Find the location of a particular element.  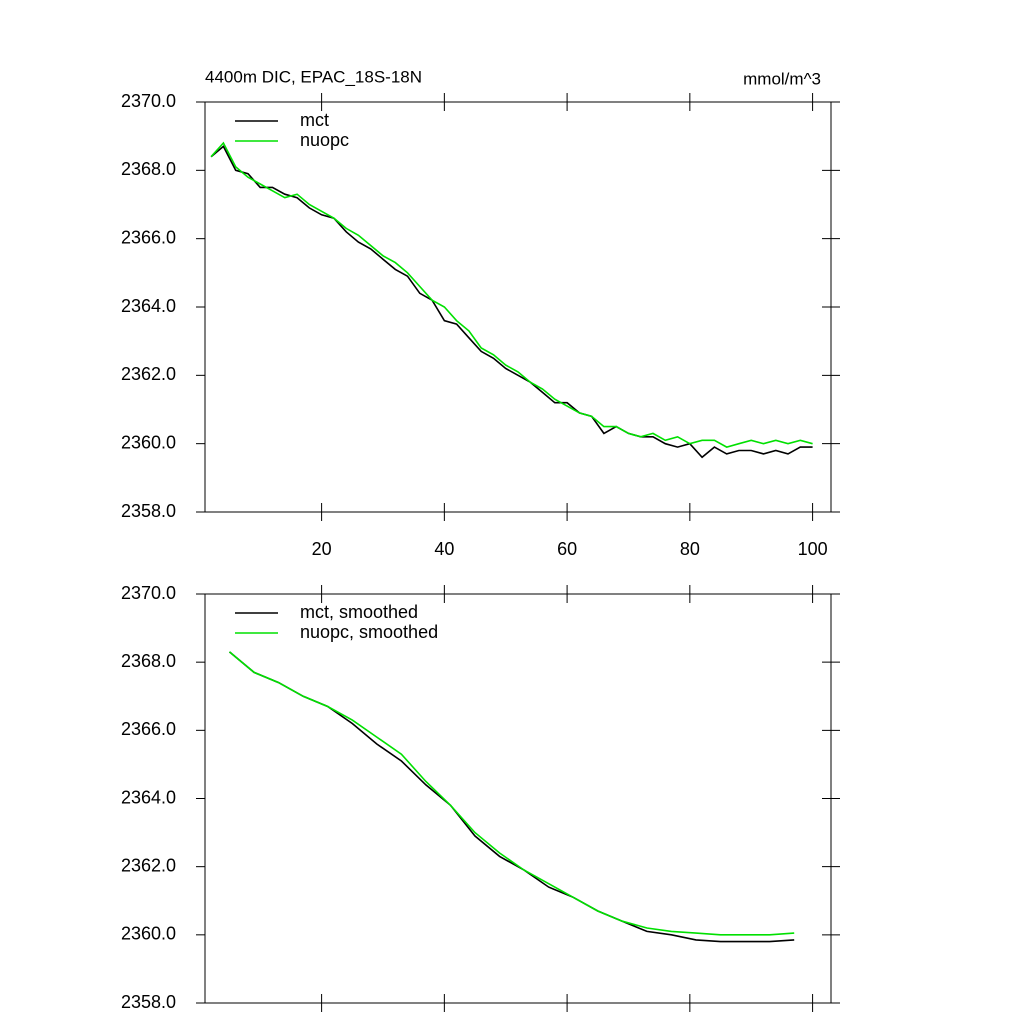

units-label: mmol/m^3 is located at coordinates (782, 78).